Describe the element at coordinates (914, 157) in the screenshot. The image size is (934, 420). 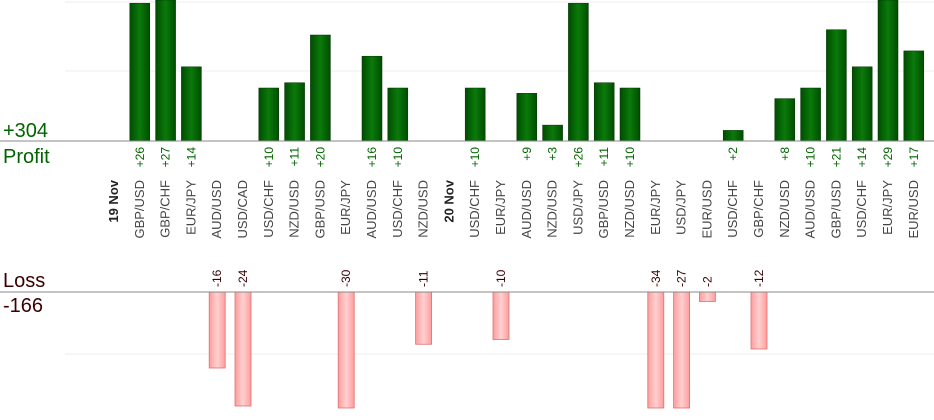
I see `profit-value-label: +17` at that location.